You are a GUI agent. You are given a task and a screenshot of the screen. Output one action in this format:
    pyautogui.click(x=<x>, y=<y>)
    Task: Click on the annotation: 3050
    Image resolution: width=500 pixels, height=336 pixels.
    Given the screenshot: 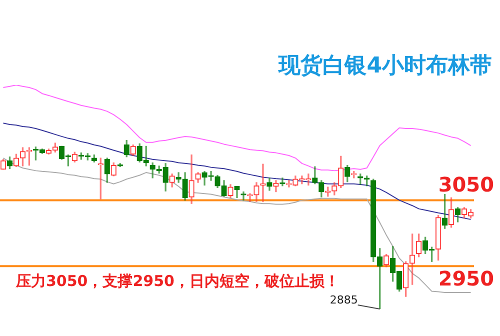 What is the action you would take?
    pyautogui.click(x=466, y=184)
    